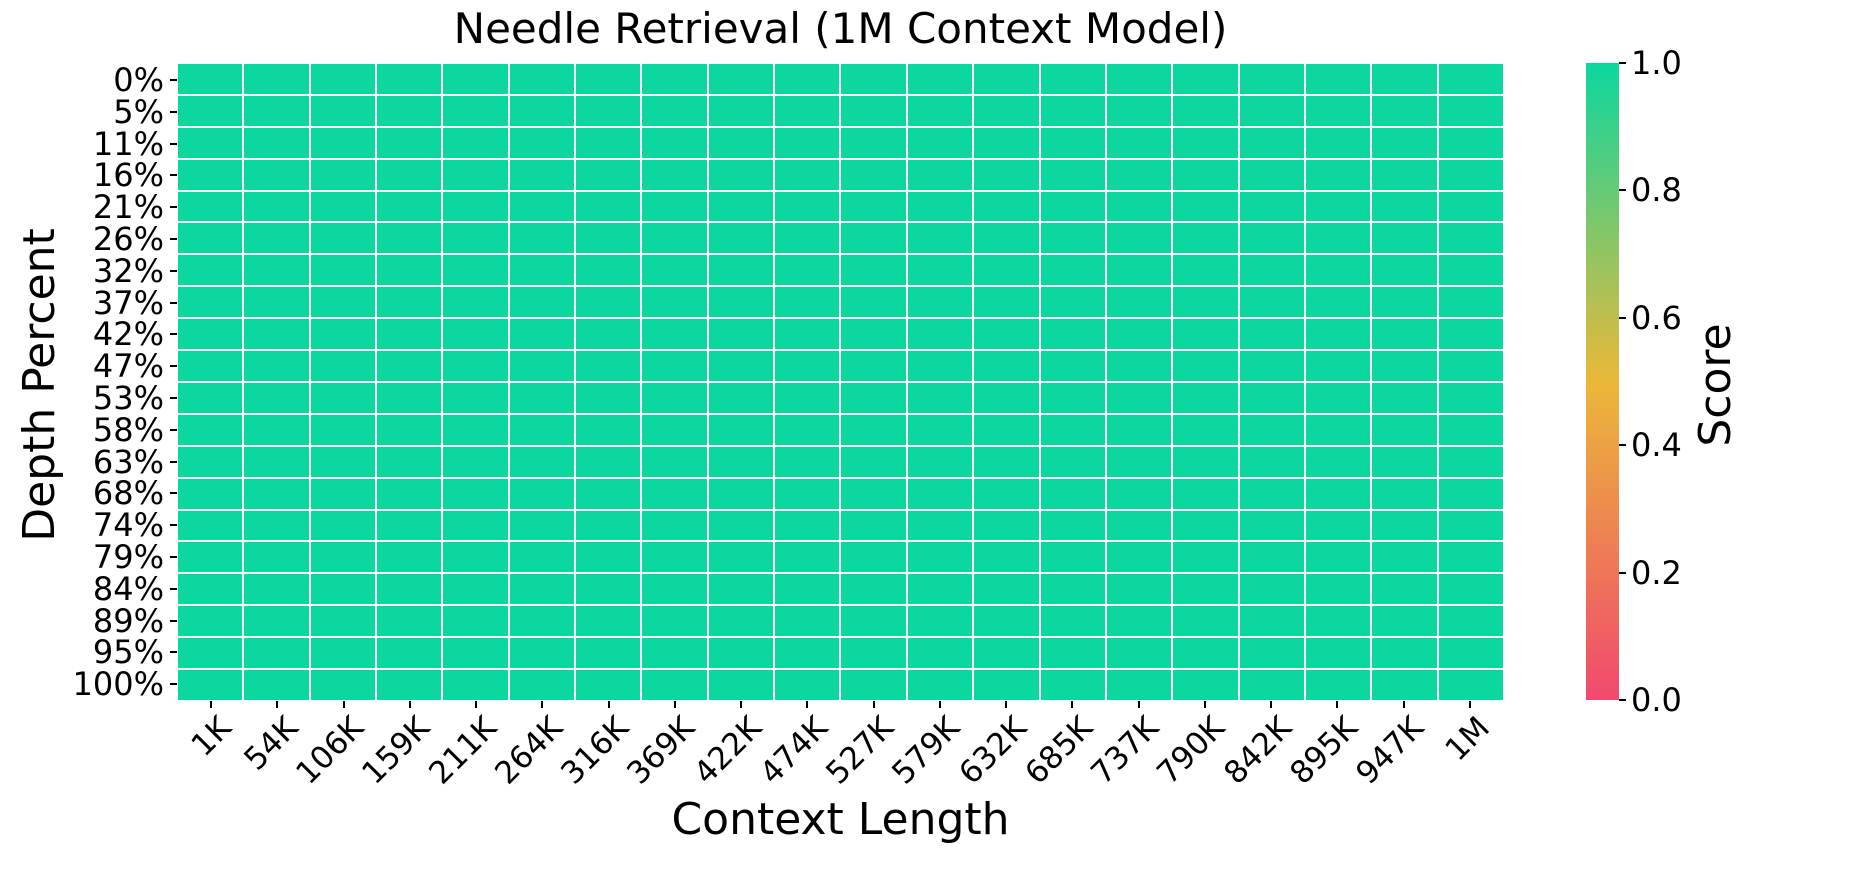 The image size is (1850, 873). Describe the element at coordinates (1656, 63) in the screenshot. I see `colorbar-tick-label: 1.0` at that location.